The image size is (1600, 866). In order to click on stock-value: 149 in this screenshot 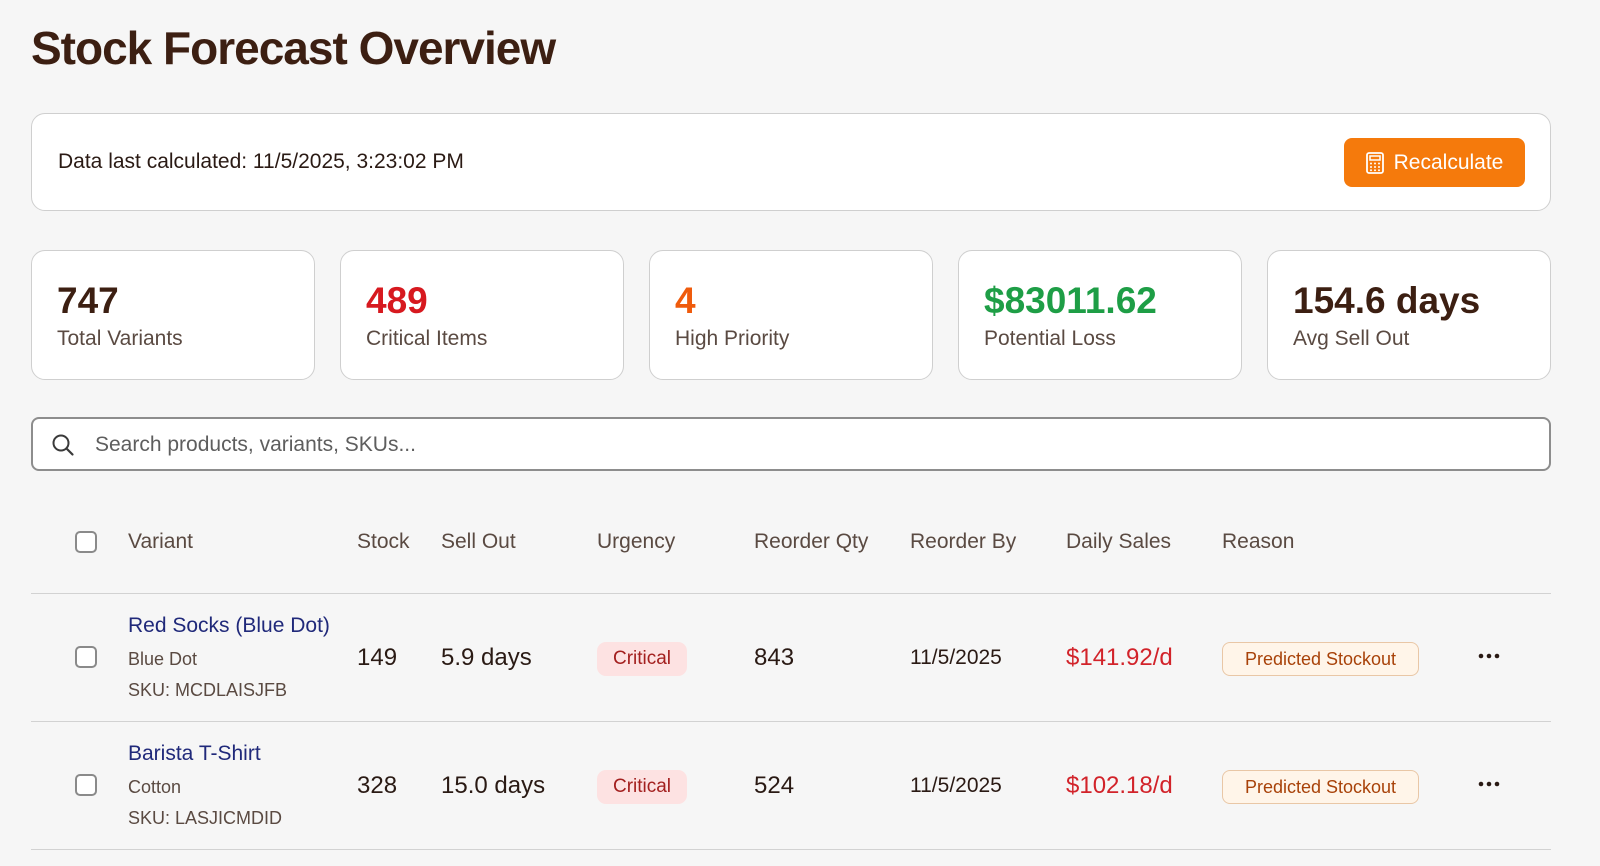, I will do `click(377, 657)`.